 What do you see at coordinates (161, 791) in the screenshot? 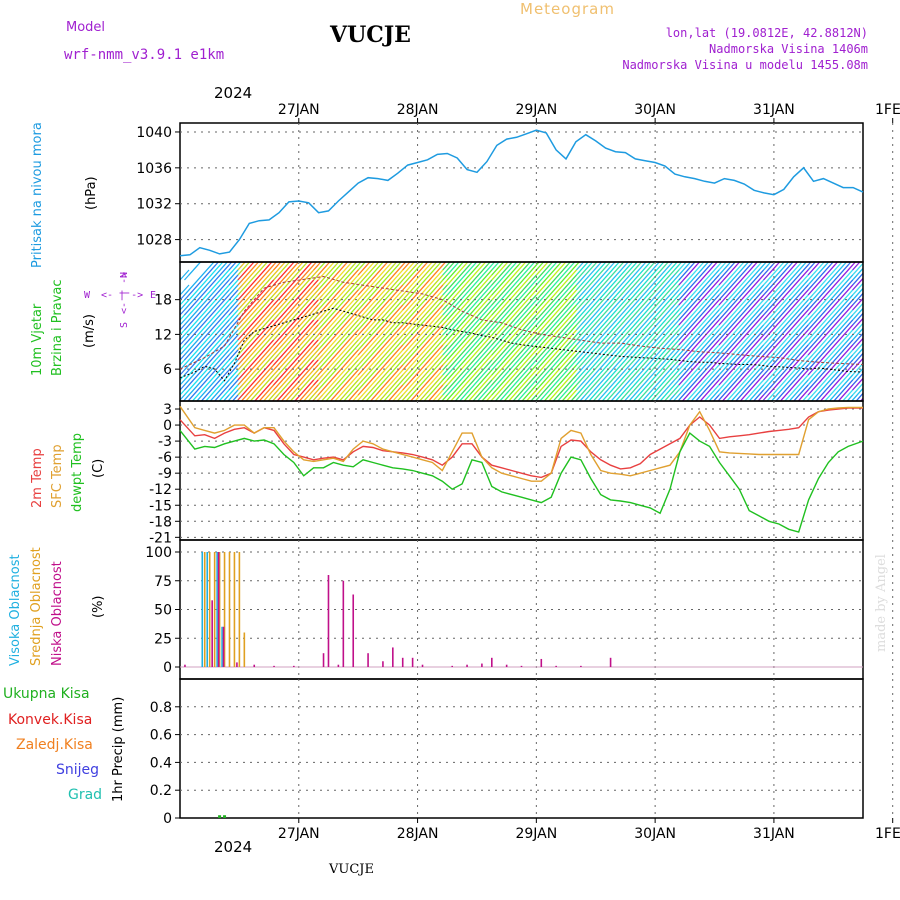
I see `y-tick-label: 0.2` at bounding box center [161, 791].